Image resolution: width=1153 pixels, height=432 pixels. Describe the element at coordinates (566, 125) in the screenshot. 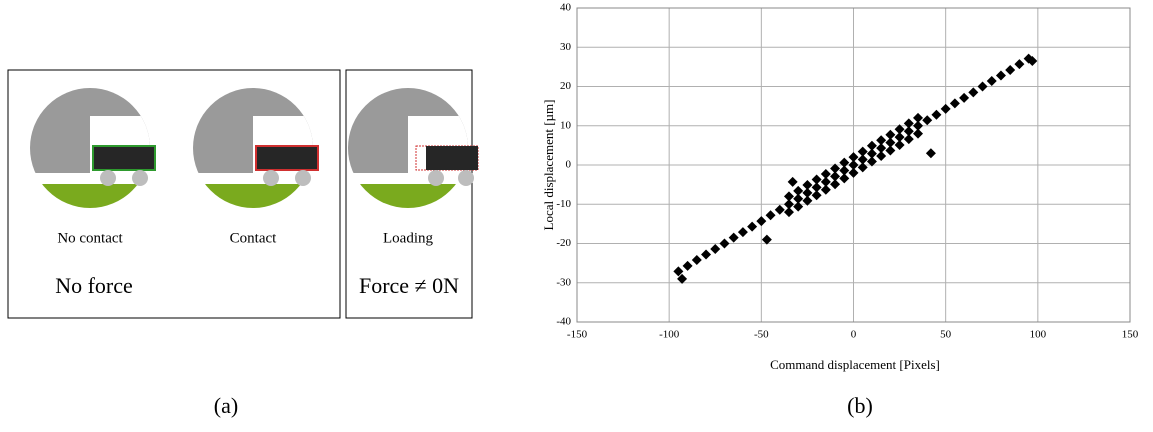

I see `y-tick-label: 10` at that location.